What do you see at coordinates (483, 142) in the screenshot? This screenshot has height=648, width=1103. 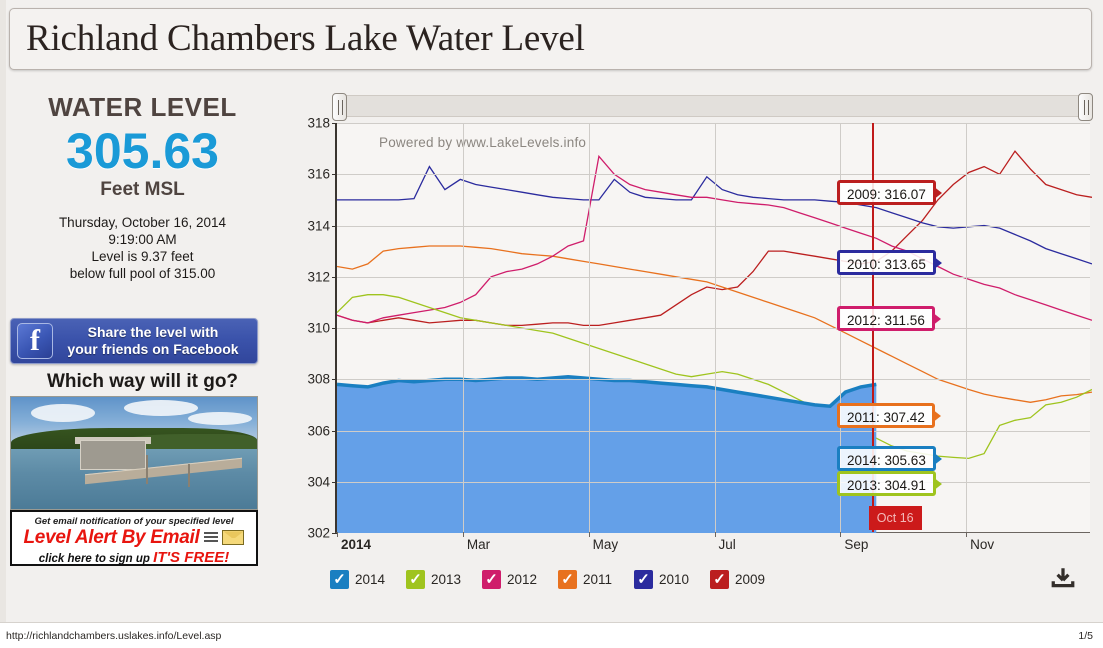 I see `chart-watermark: Powered by www.LakeLevels.info` at bounding box center [483, 142].